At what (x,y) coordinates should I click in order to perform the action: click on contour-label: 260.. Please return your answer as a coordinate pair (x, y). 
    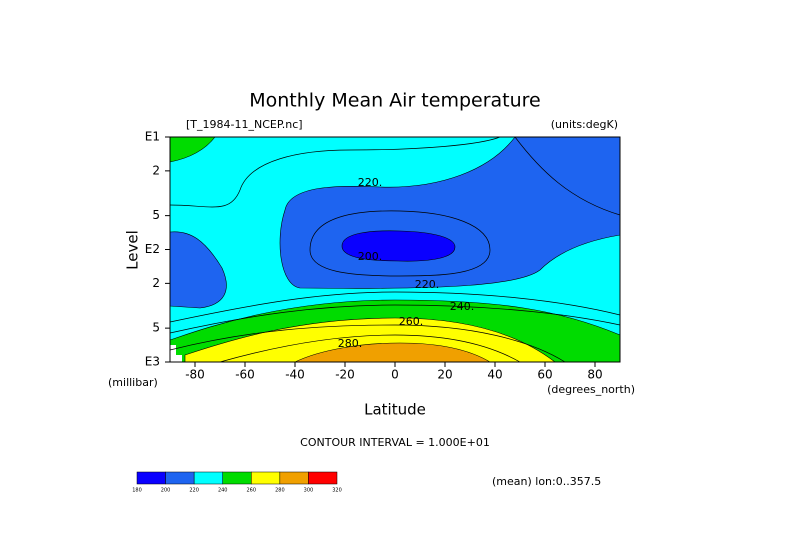
    Looking at the image, I should click on (411, 321).